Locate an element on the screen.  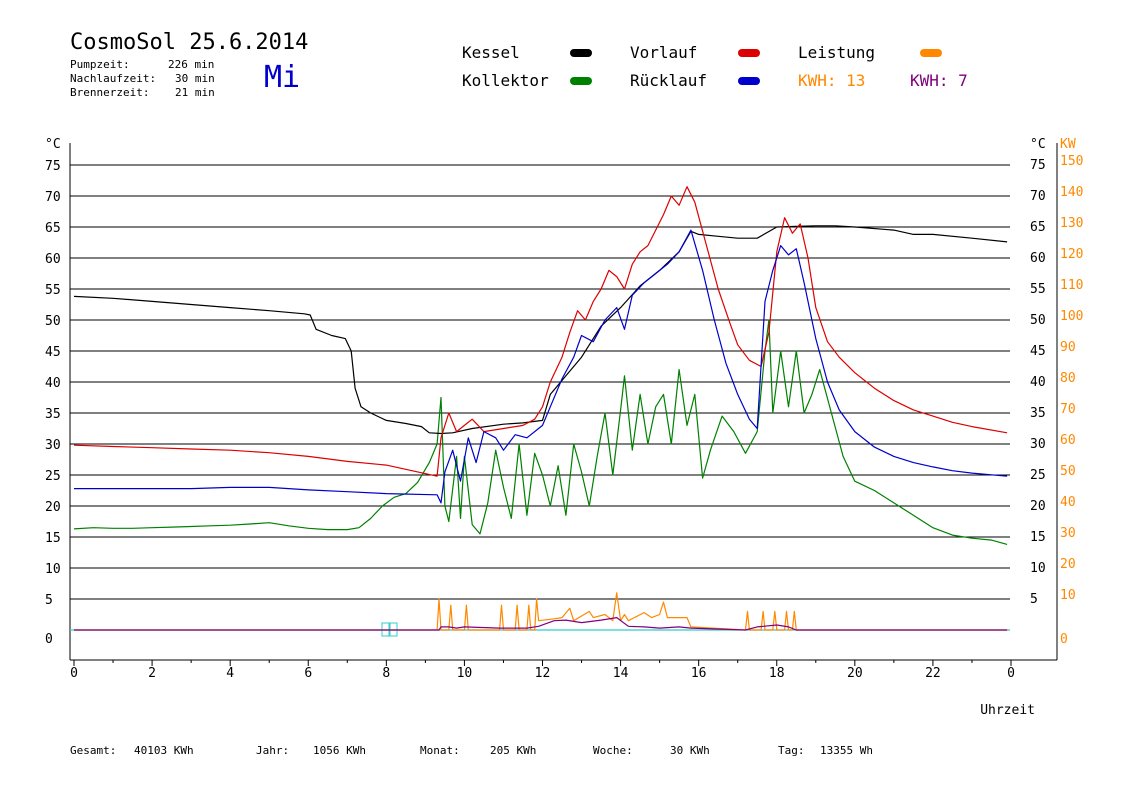
x-tick-label: 12 is located at coordinates (543, 673).